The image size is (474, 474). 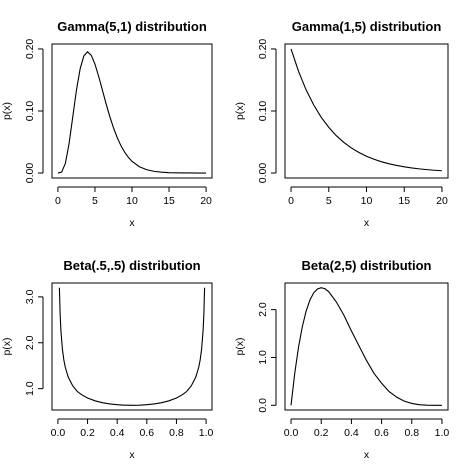 I want to click on chart-title: Beta(.5,.5) distribution, so click(x=131, y=265).